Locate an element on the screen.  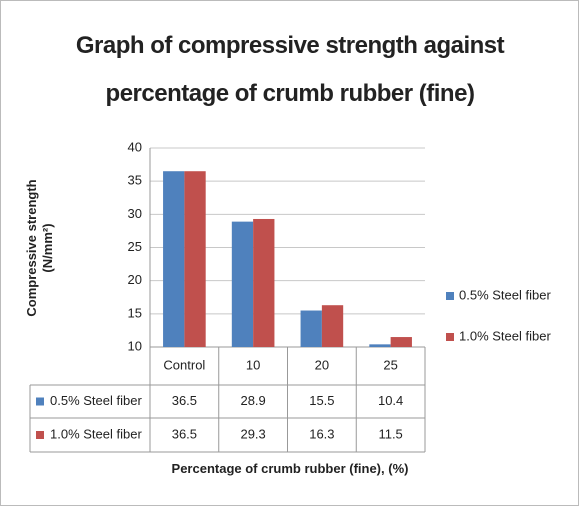
x-tick-label: Control is located at coordinates (184, 364).